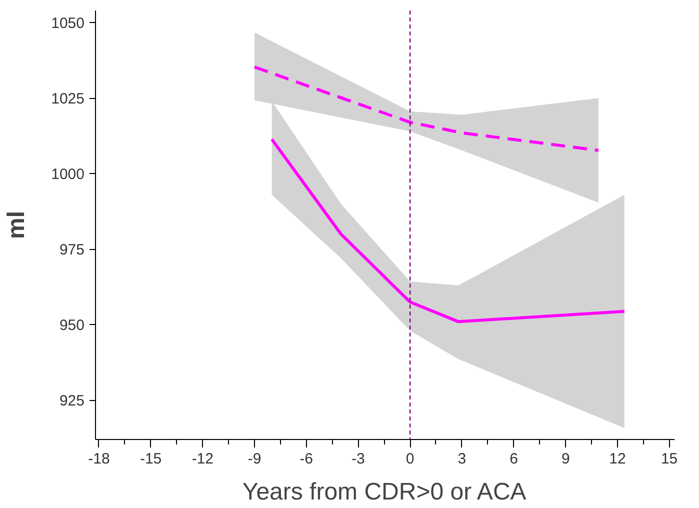  What do you see at coordinates (384, 492) in the screenshot?
I see `x-axis-title: Years from CDR>0 or ACA` at bounding box center [384, 492].